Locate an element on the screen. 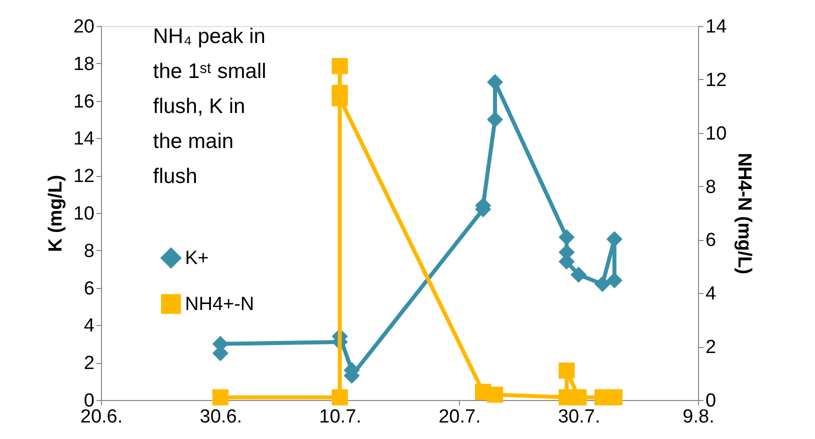 This screenshot has width=815, height=439. annotation: NH₄ peak in the 1ˢᵗ small flush, K in the main flush is located at coordinates (209, 106).